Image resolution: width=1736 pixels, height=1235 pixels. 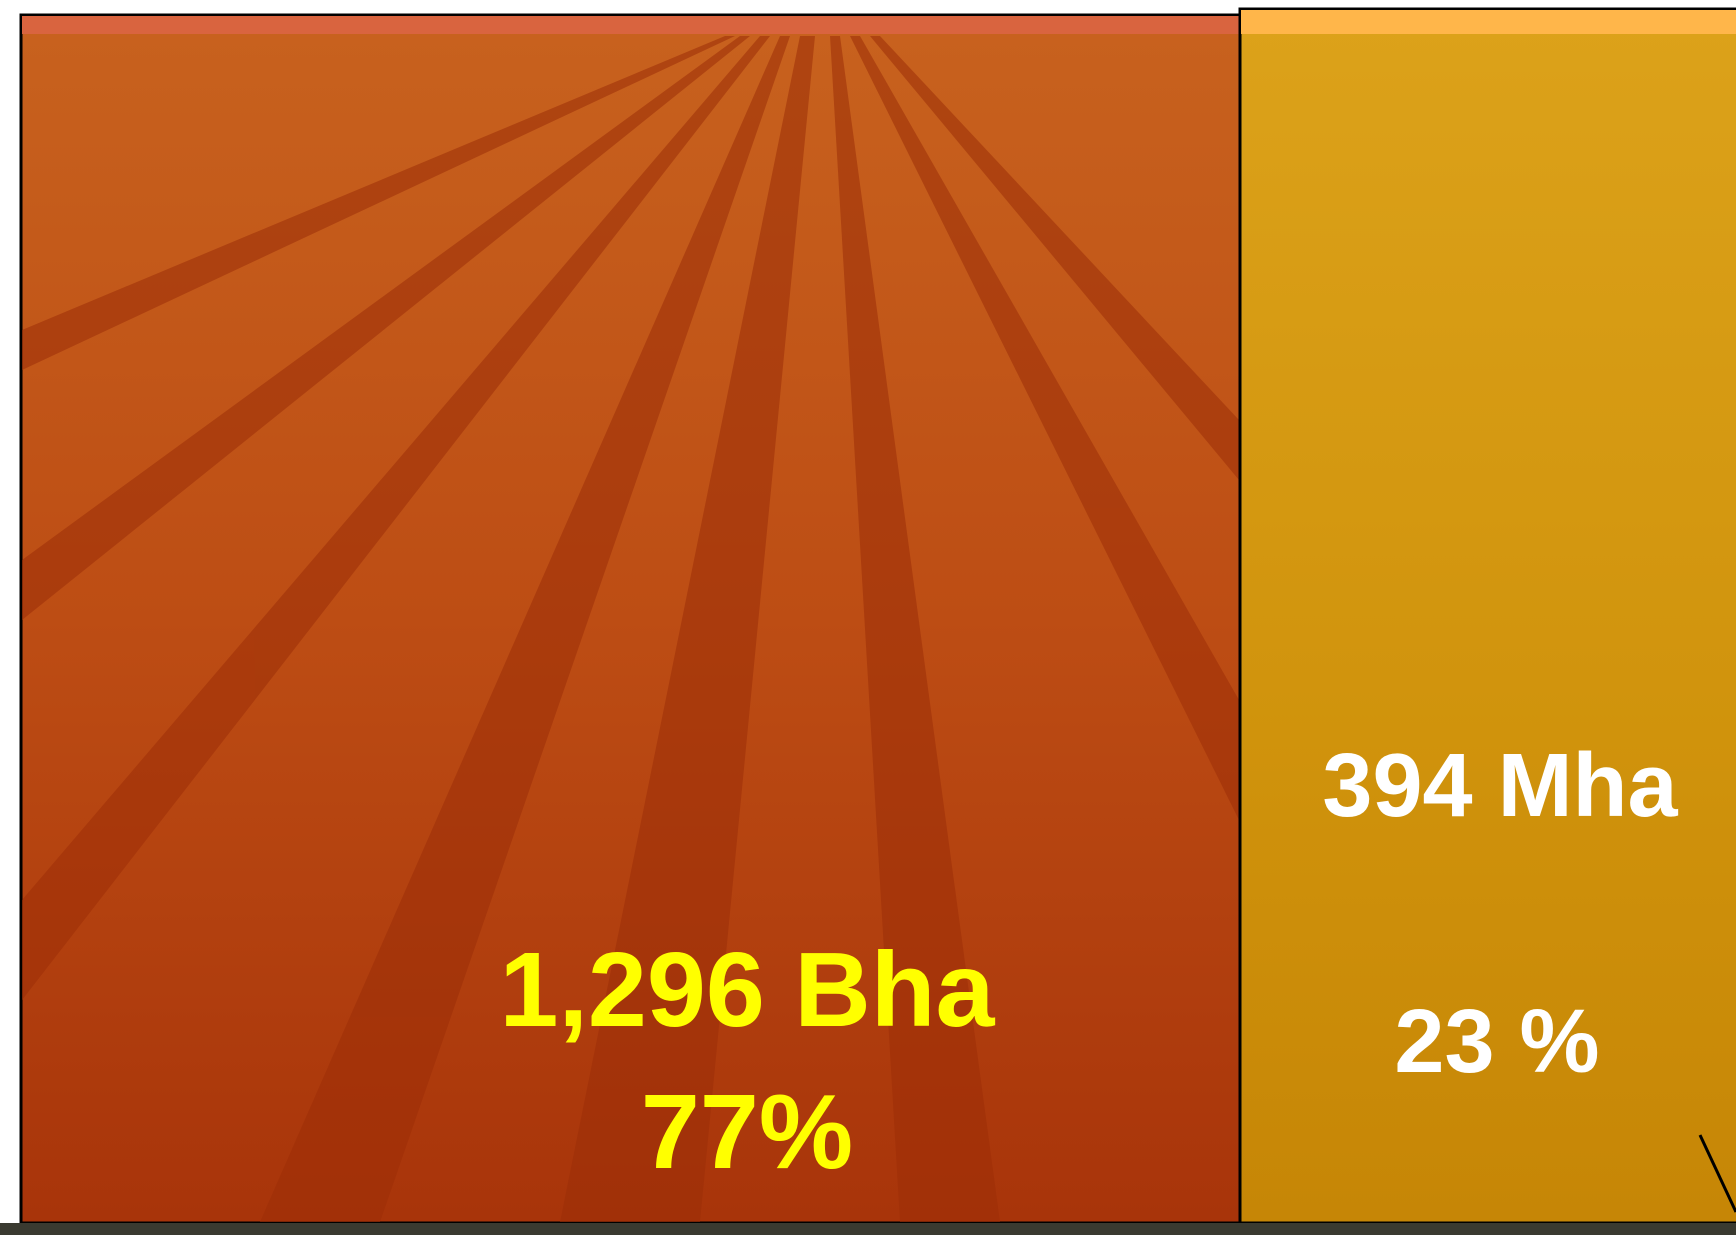 I want to click on left-share-label: 77%, so click(x=747, y=1132).